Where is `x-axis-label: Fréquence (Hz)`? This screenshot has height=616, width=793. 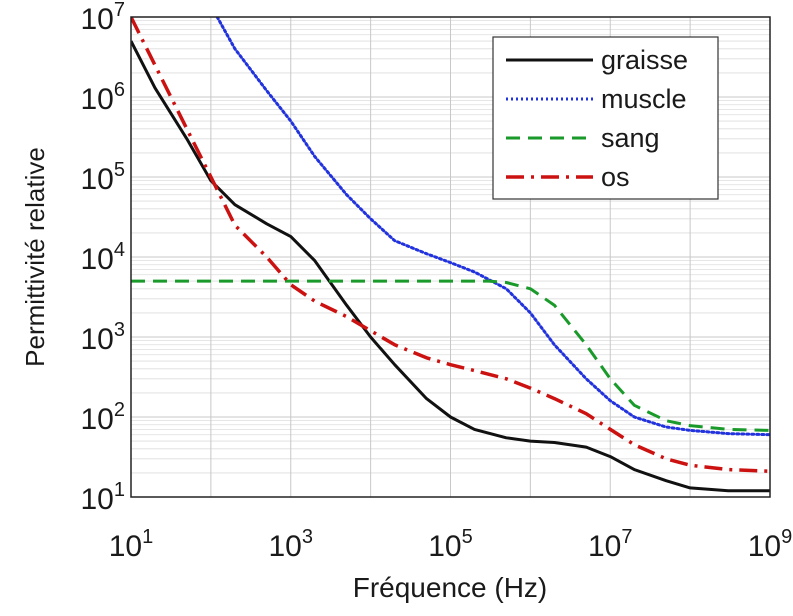
x-axis-label: Fréquence (Hz) is located at coordinates (450, 587).